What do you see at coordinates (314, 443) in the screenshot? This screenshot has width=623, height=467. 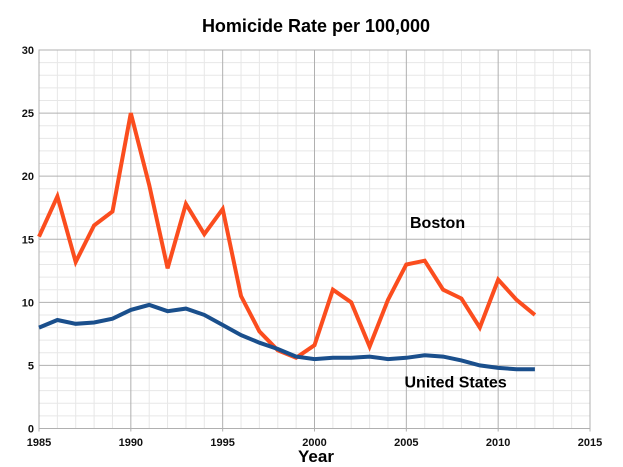 I see `x-tick-label: 2000` at bounding box center [314, 443].